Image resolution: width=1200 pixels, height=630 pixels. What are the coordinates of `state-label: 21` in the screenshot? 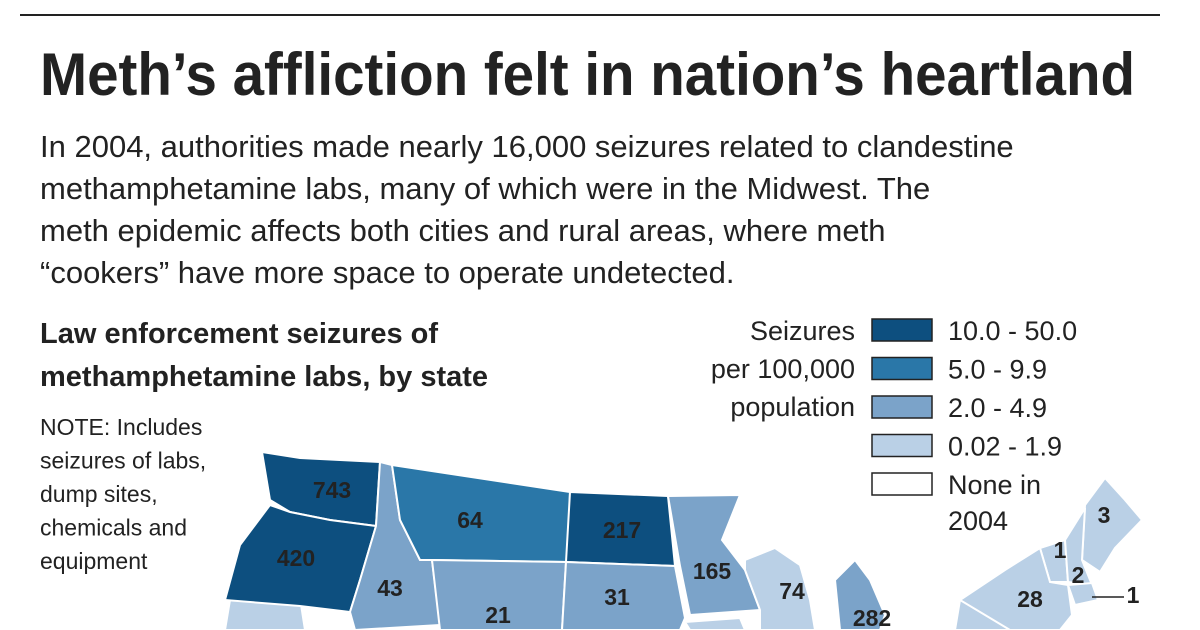 It's located at (498, 615).